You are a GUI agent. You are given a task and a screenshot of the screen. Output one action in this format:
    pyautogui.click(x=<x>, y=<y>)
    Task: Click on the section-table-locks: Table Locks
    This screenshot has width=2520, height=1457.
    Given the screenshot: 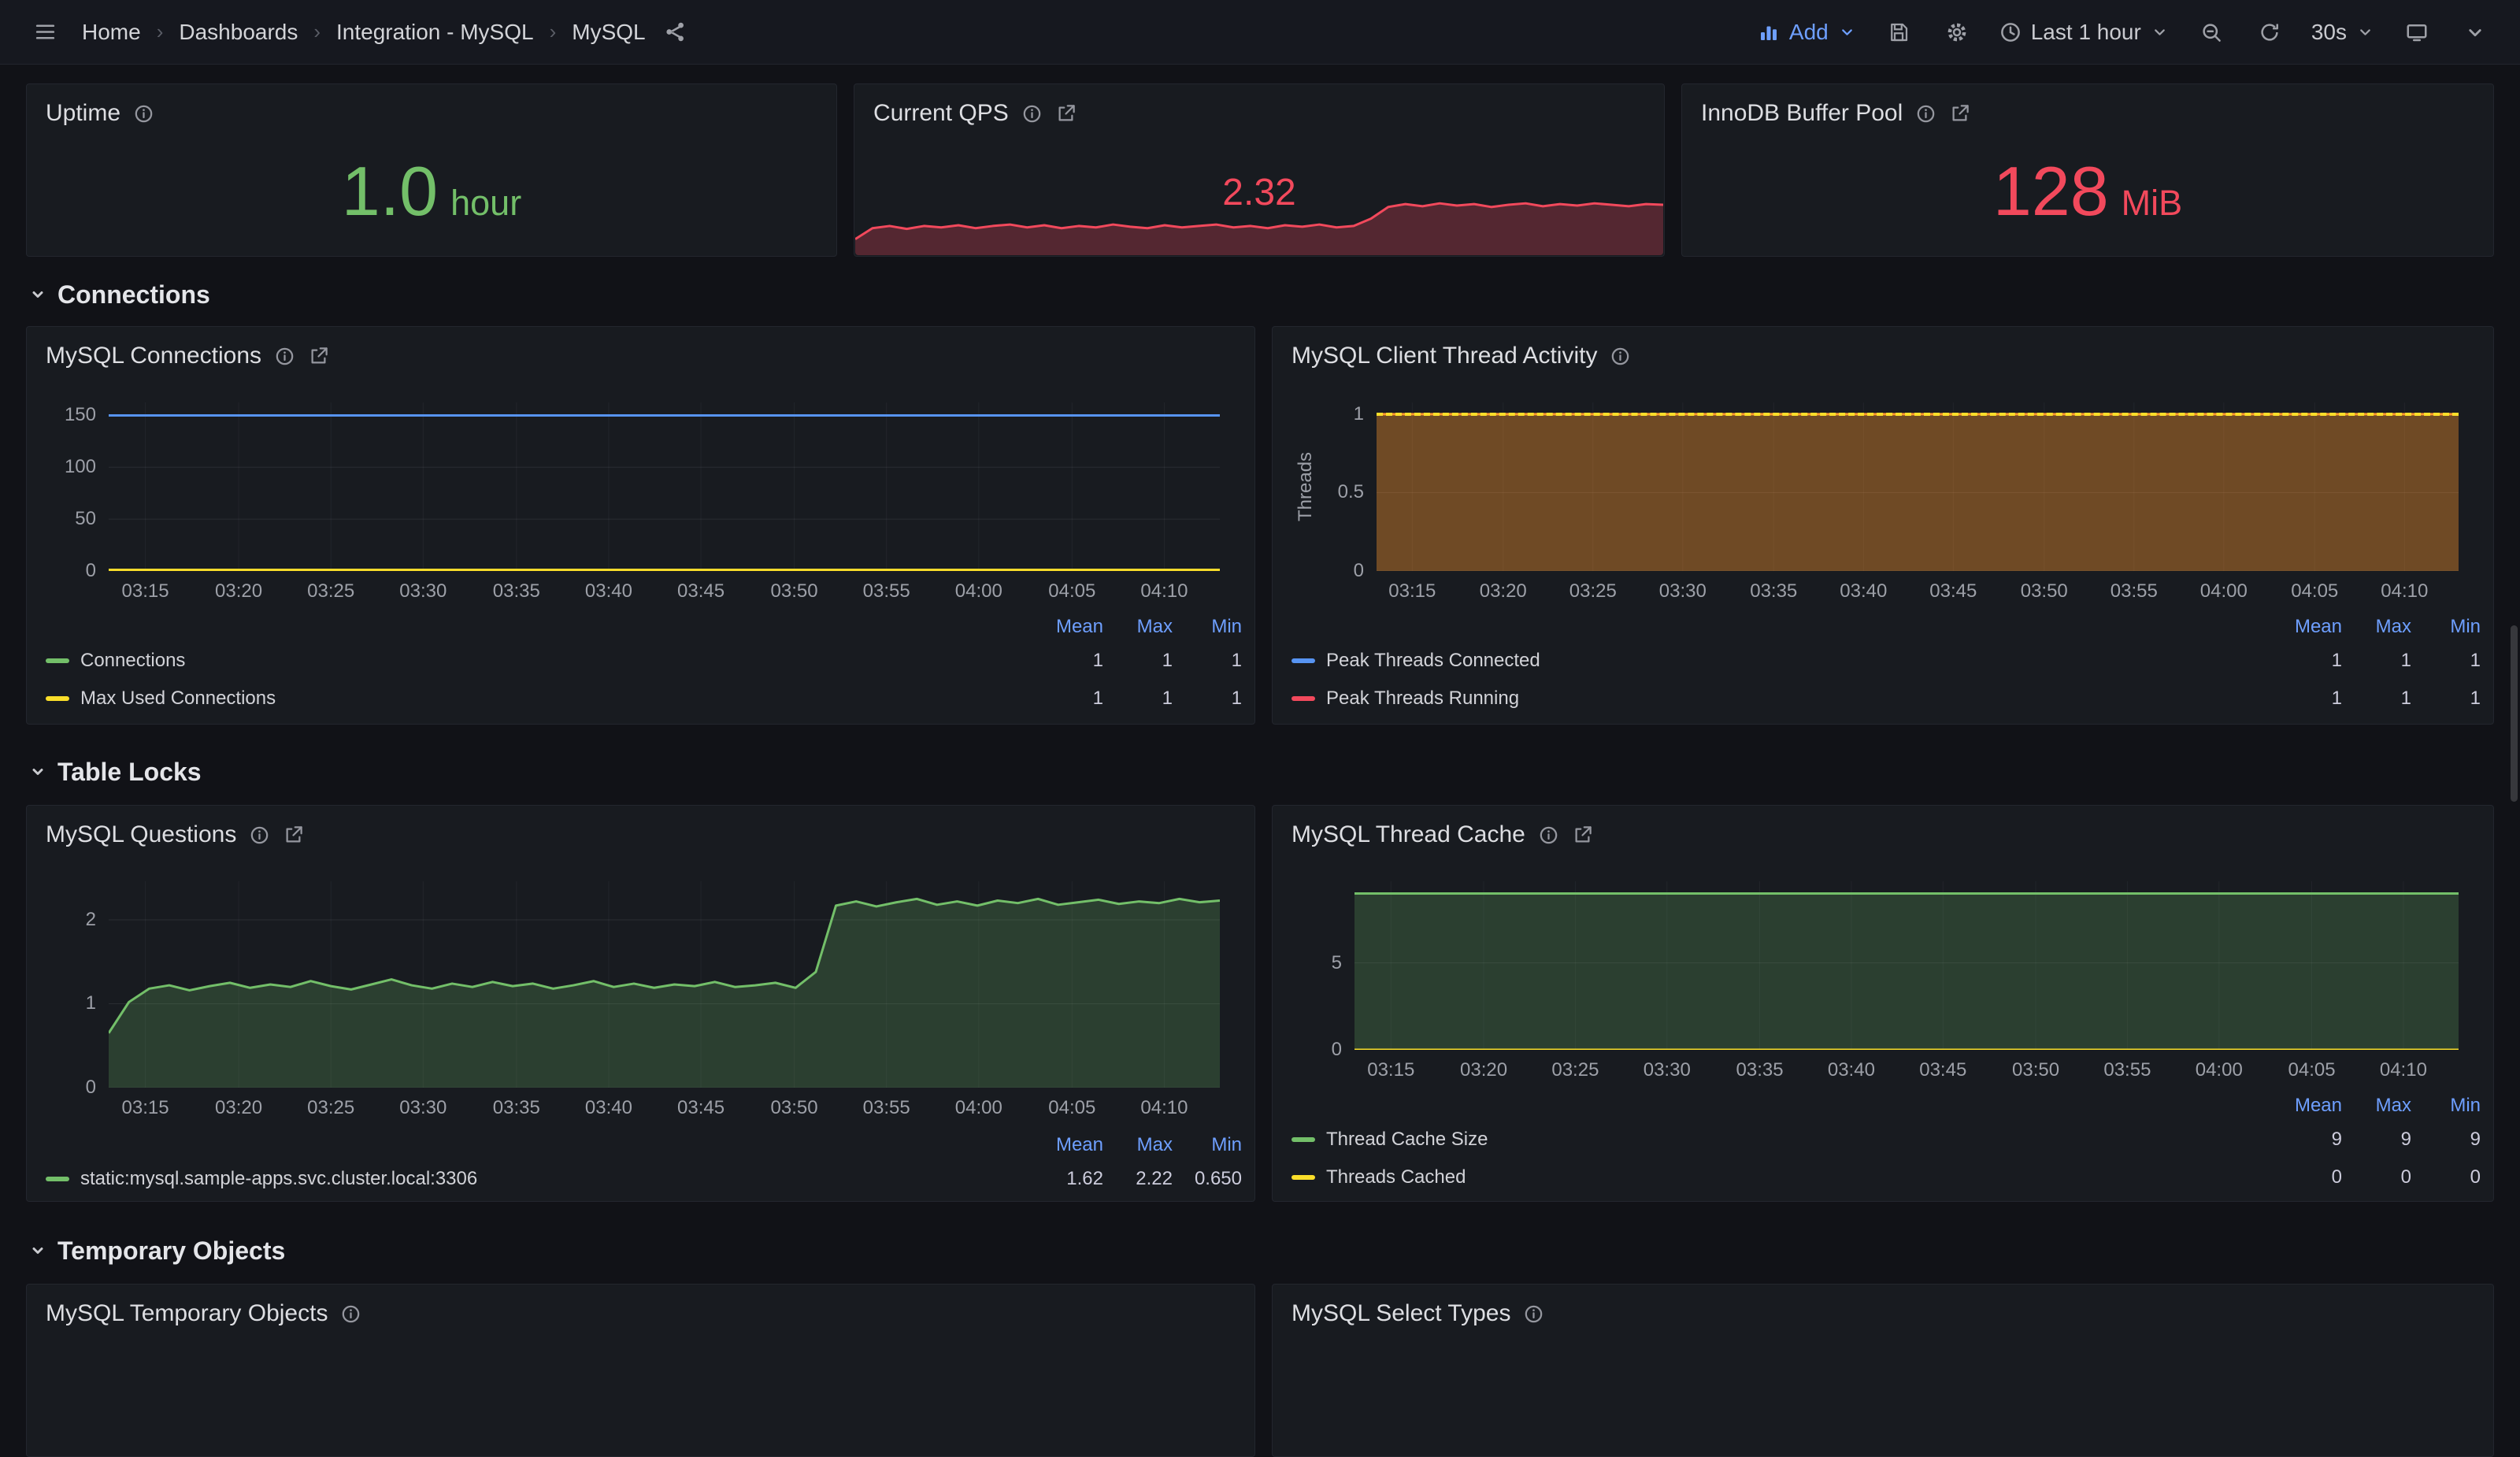 What is the action you would take?
    pyautogui.click(x=114, y=771)
    